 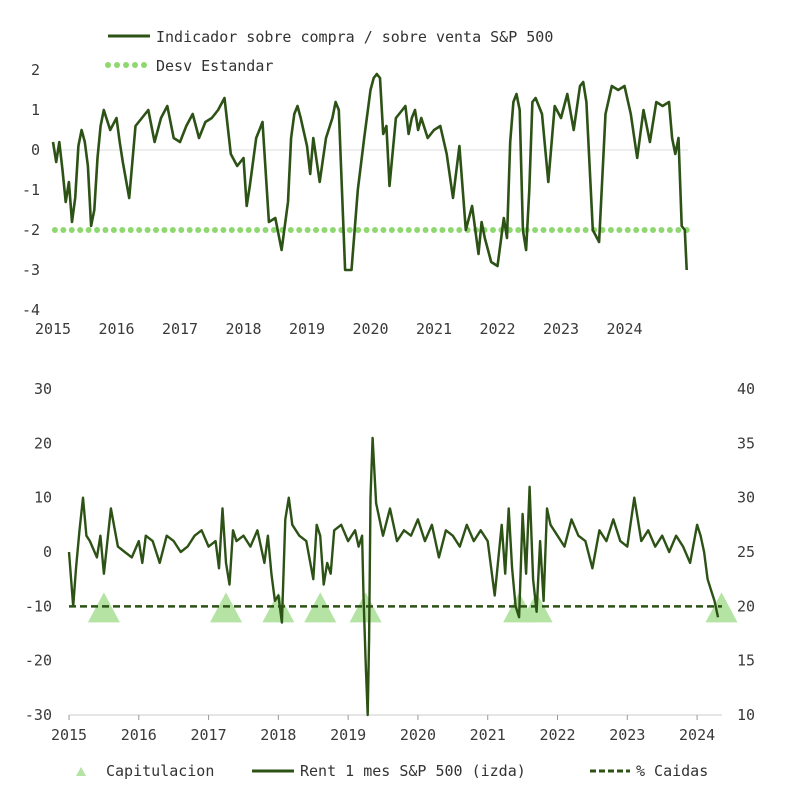 What do you see at coordinates (43, 443) in the screenshot?
I see `bottom-y-left-tick-label: 20` at bounding box center [43, 443].